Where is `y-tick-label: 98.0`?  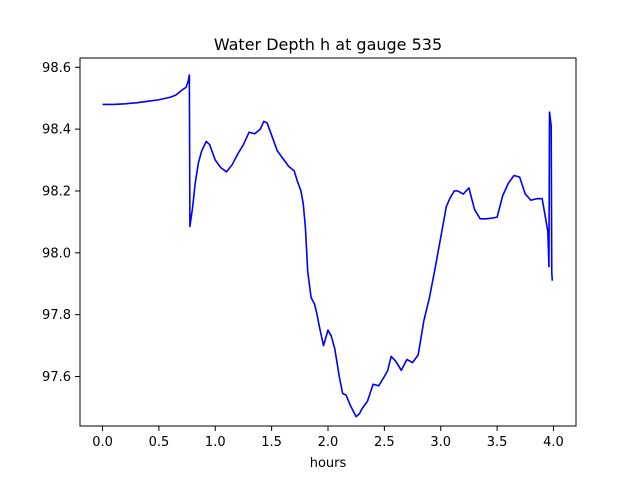
y-tick-label: 98.0 is located at coordinates (56, 253).